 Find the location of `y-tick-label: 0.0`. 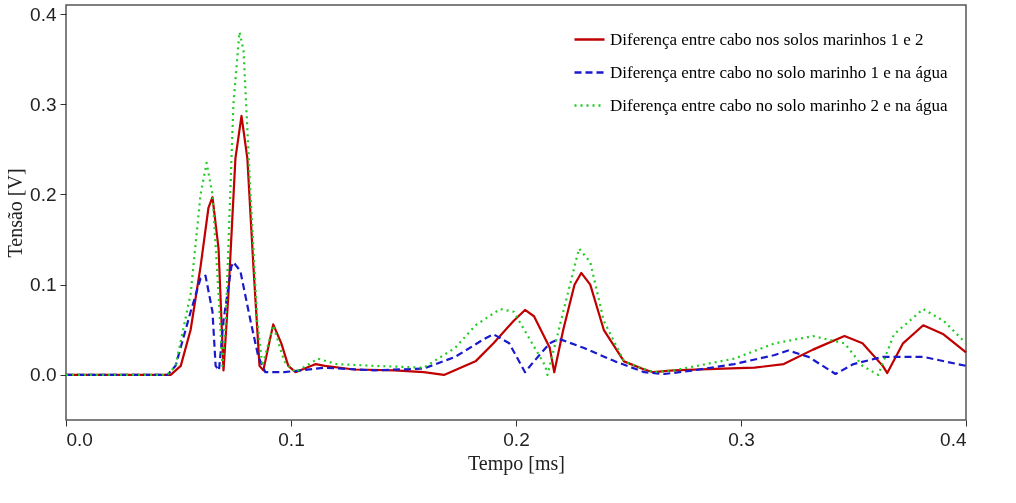

y-tick-label: 0.0 is located at coordinates (43, 375).